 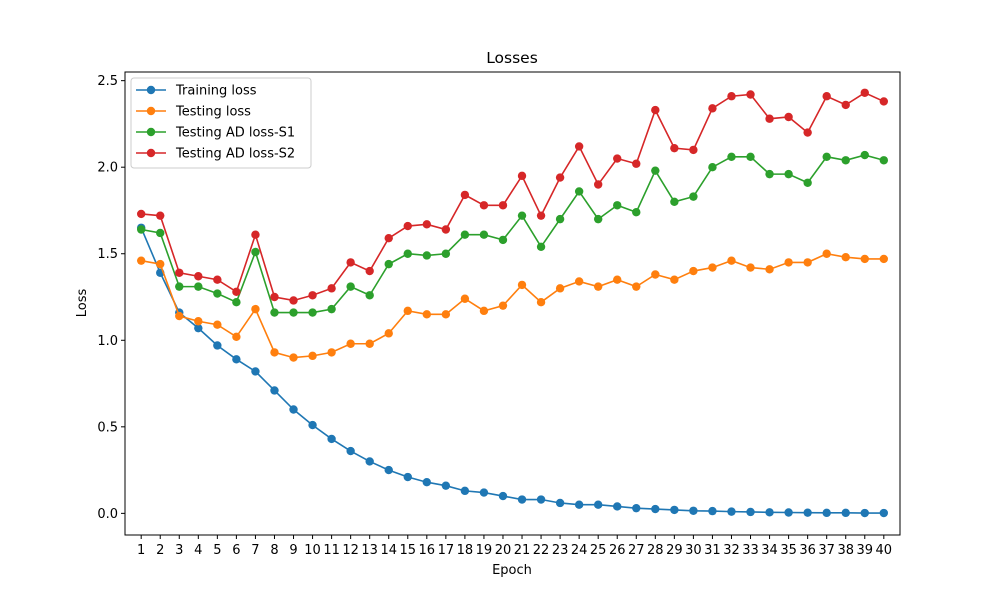 What do you see at coordinates (484, 550) in the screenshot?
I see `x-tick-label: 19` at bounding box center [484, 550].